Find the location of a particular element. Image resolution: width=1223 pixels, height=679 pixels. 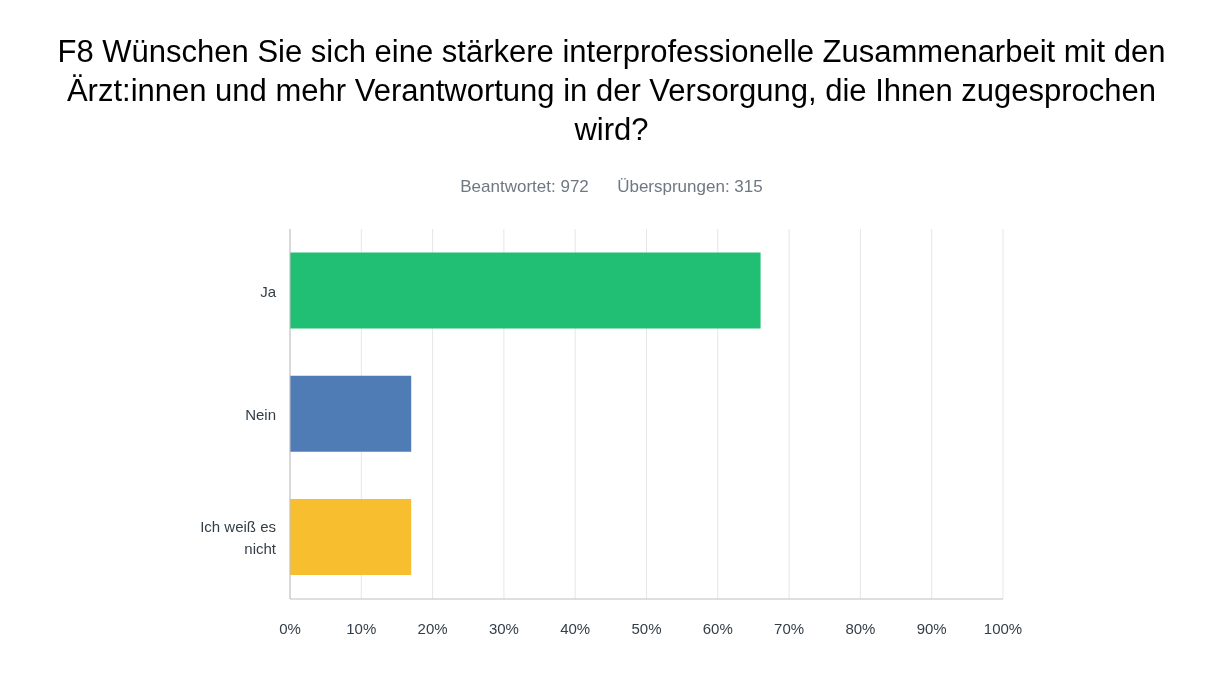

x-tick-label: 40% is located at coordinates (575, 628).